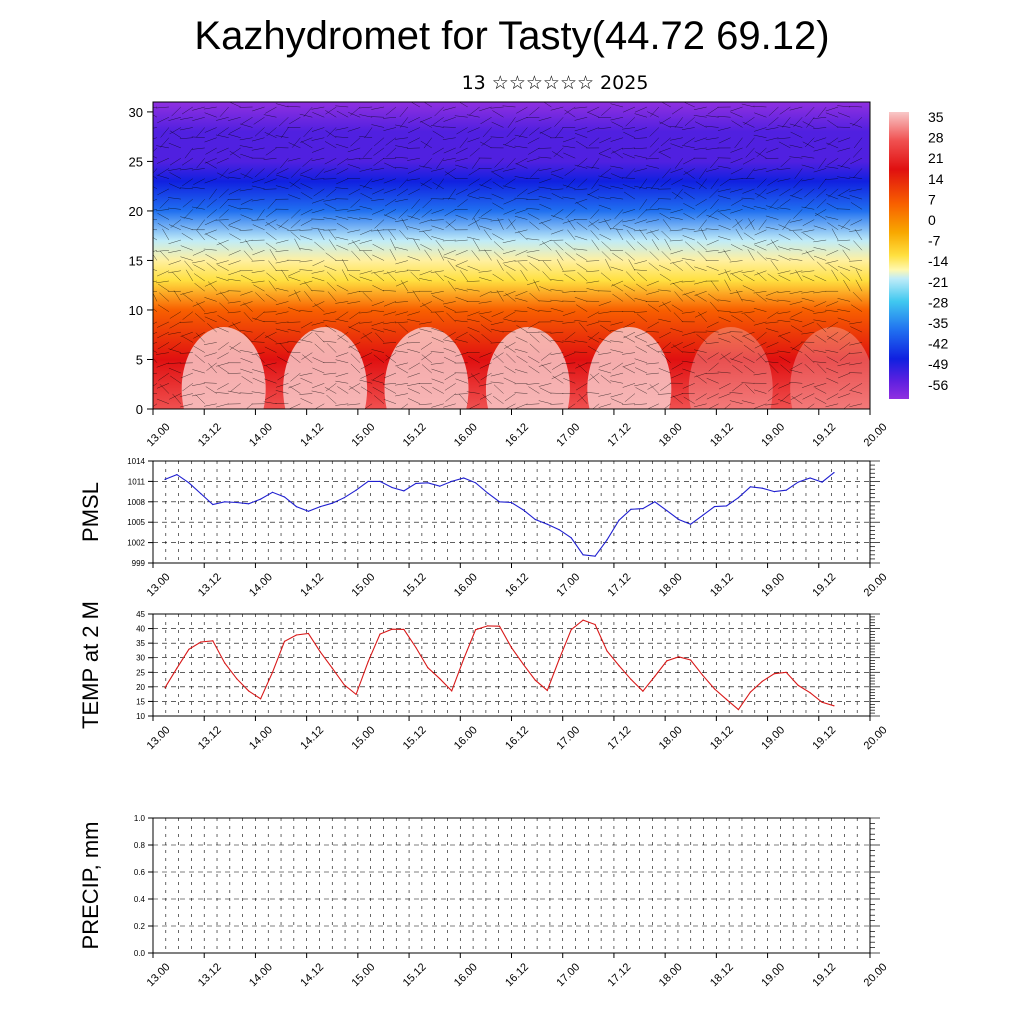  I want to click on heatmap-y-tick-label: 30, so click(136, 112).